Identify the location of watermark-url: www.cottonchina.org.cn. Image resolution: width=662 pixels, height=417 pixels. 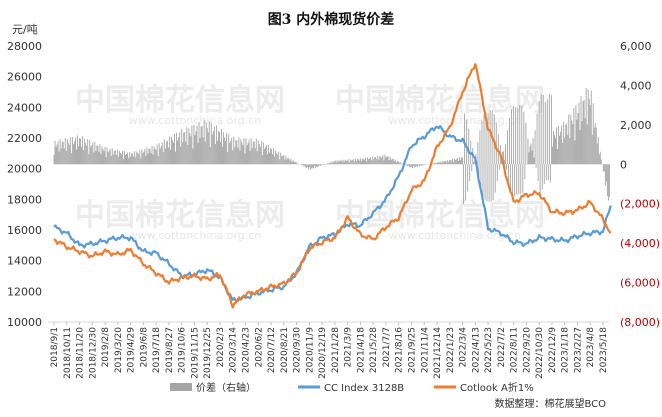
(195, 235).